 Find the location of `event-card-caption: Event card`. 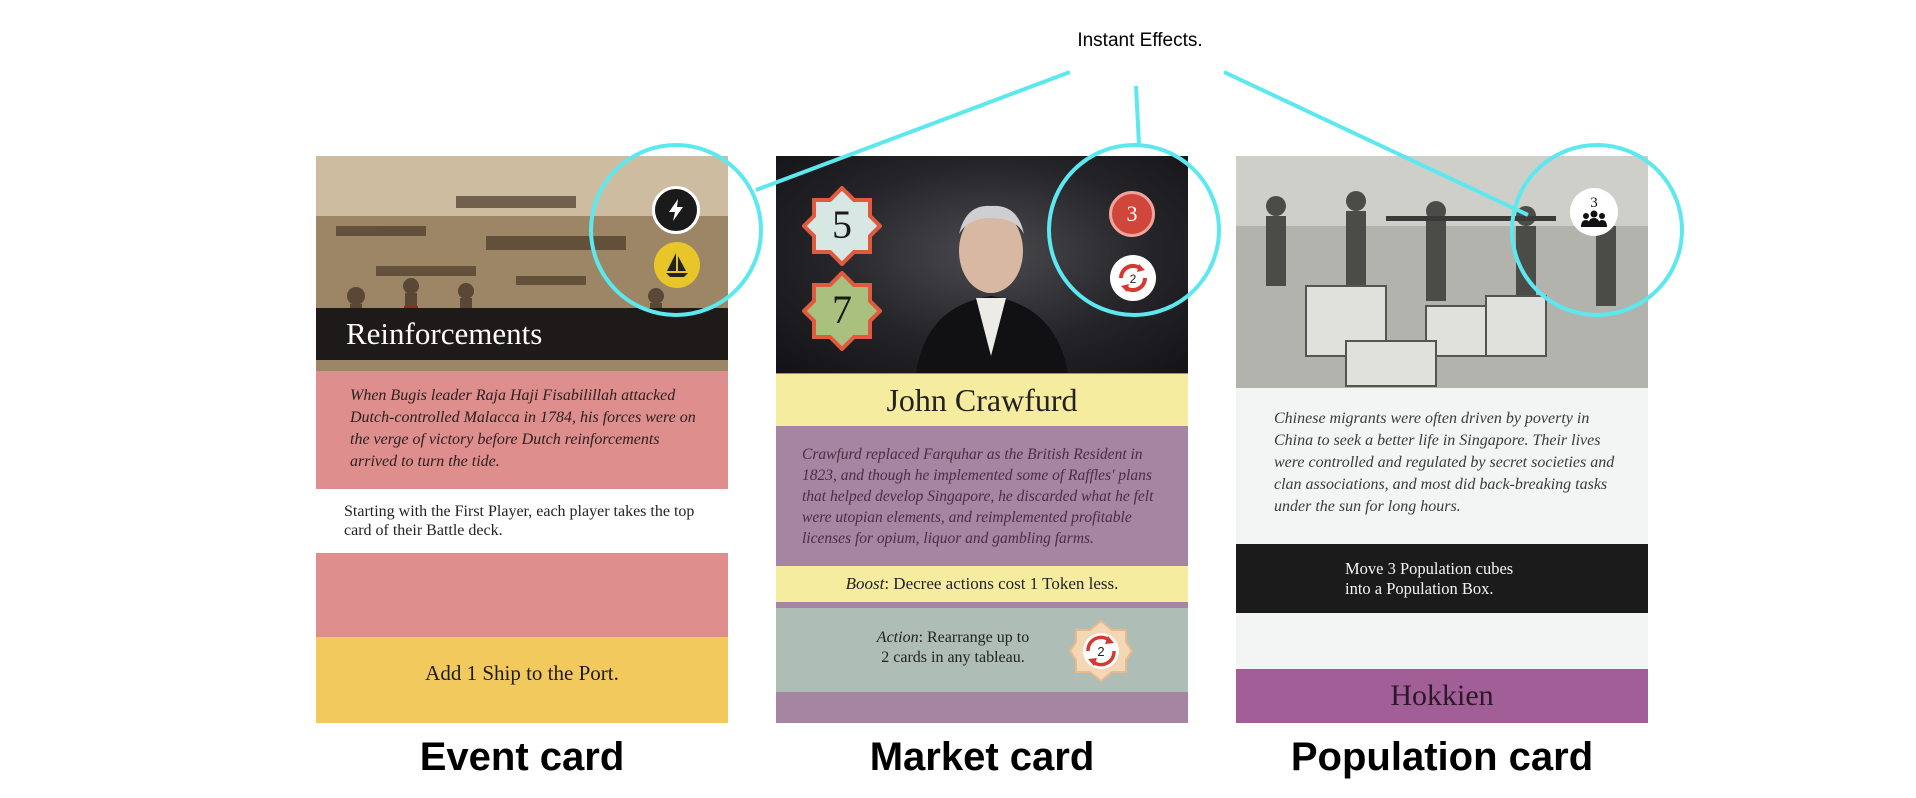

event-card-caption: Event card is located at coordinates (522, 757).